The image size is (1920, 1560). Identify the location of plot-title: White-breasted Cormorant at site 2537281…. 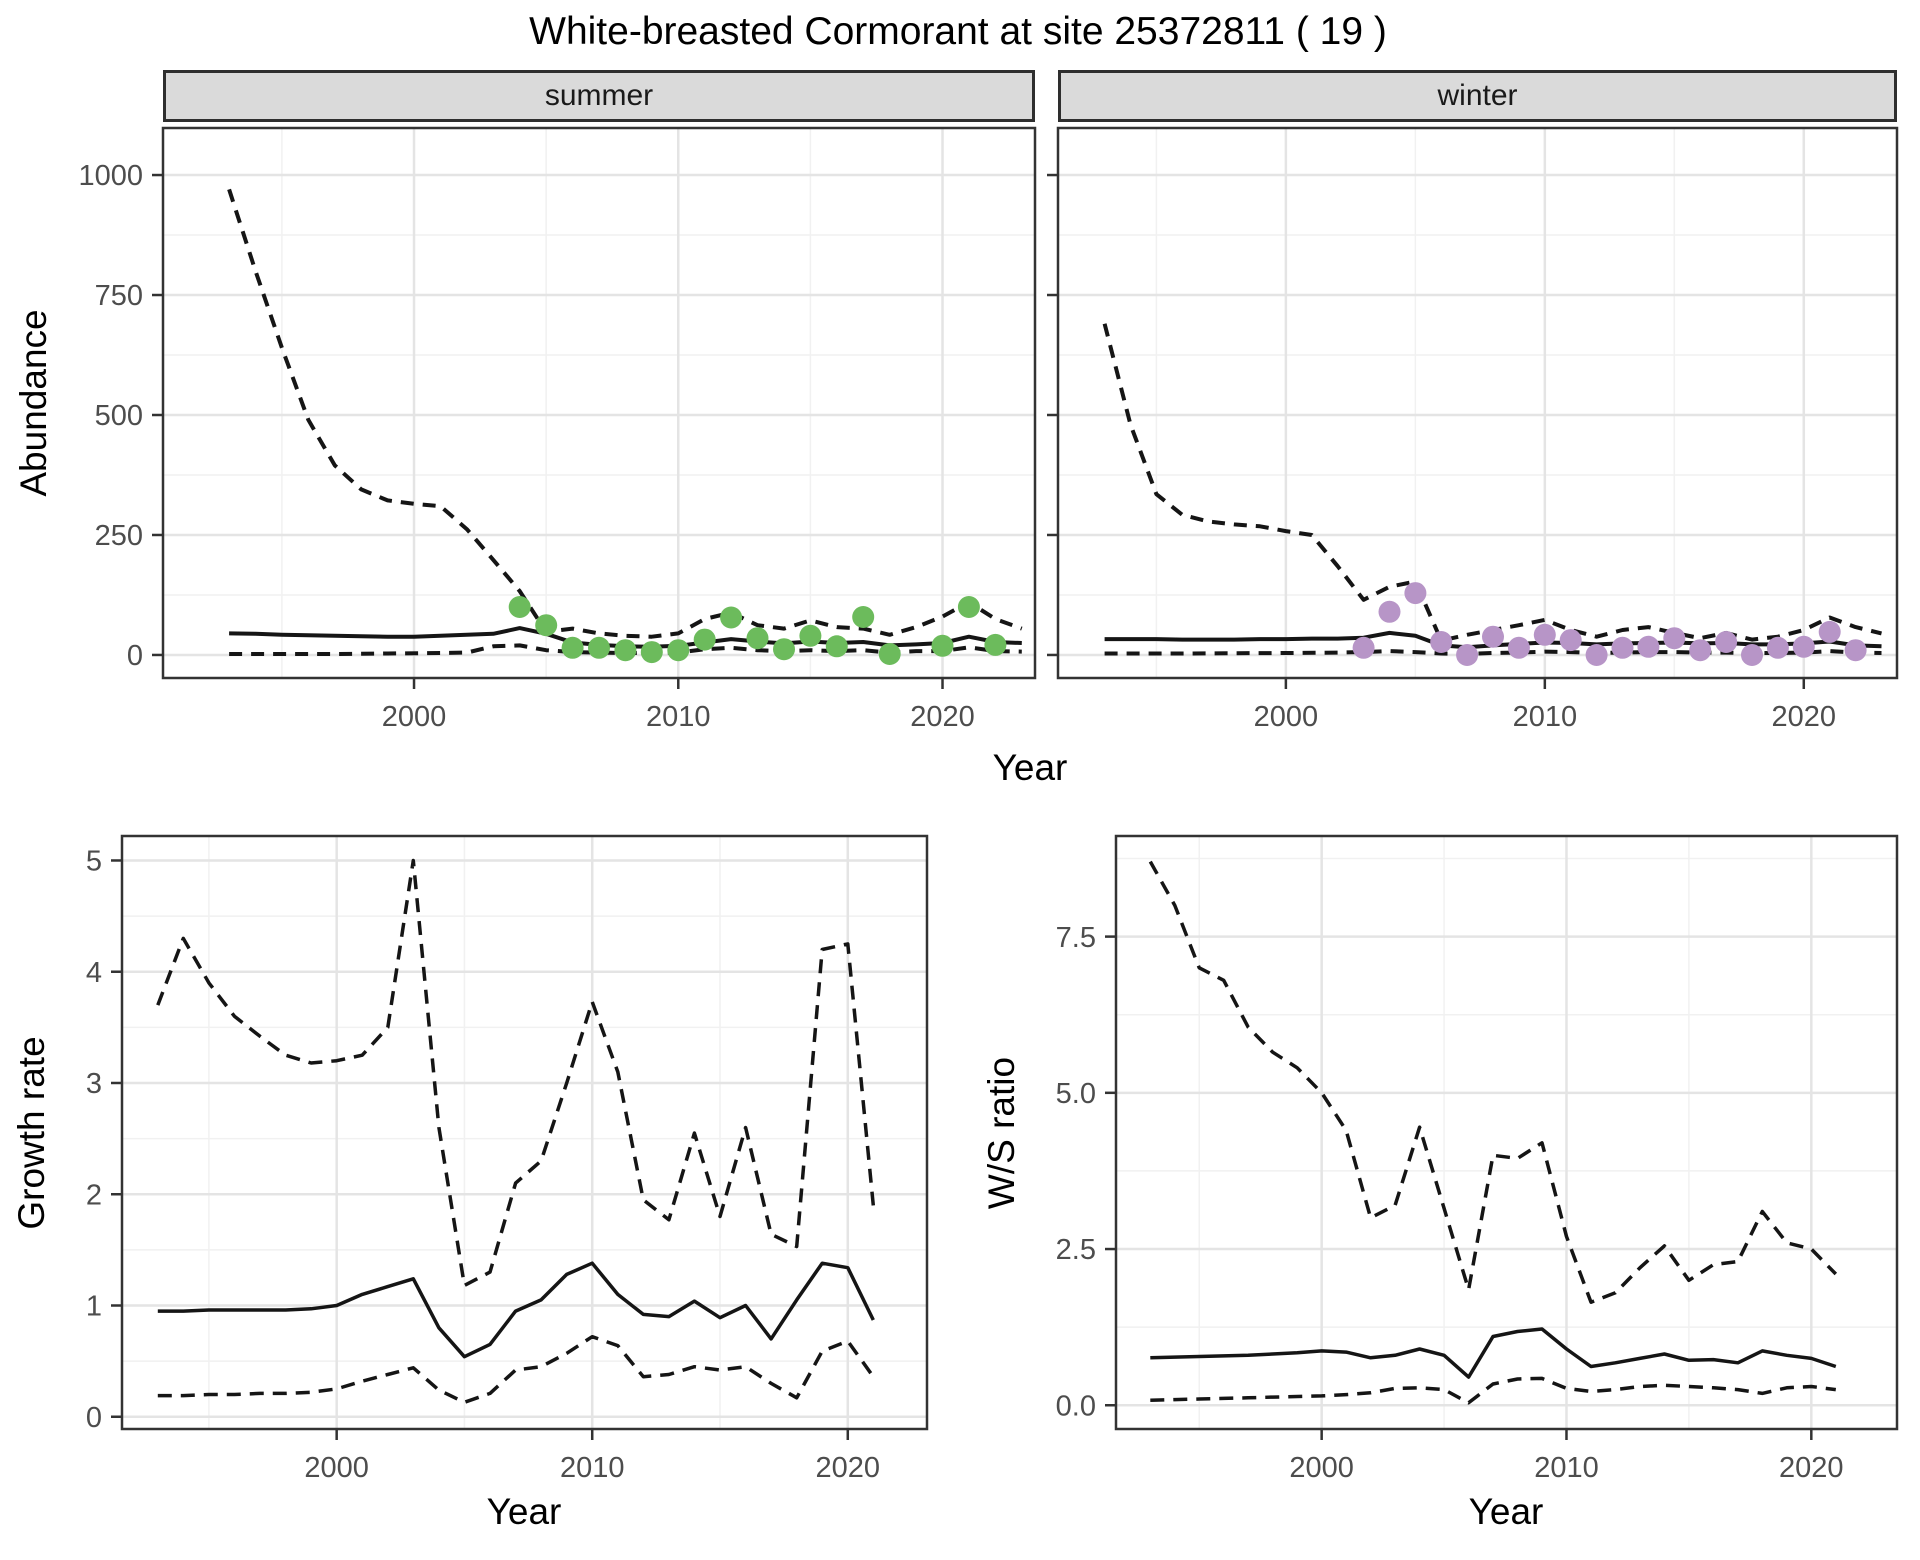
(958, 31).